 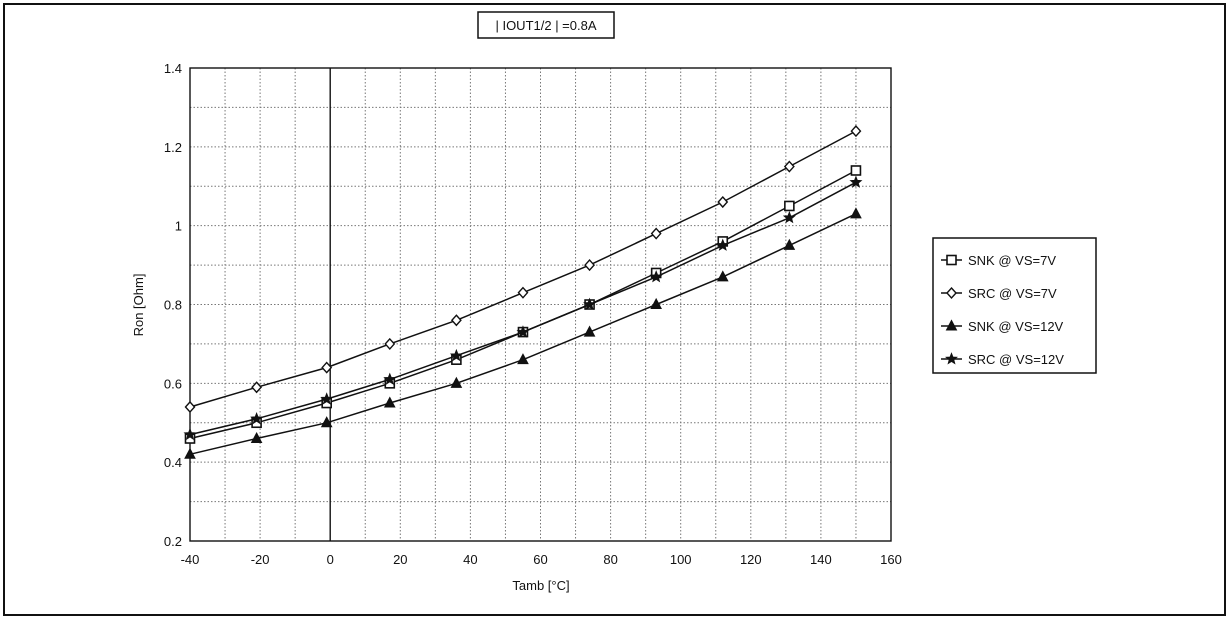 I want to click on y-axis-label: Ron [Ohm], so click(x=138, y=305).